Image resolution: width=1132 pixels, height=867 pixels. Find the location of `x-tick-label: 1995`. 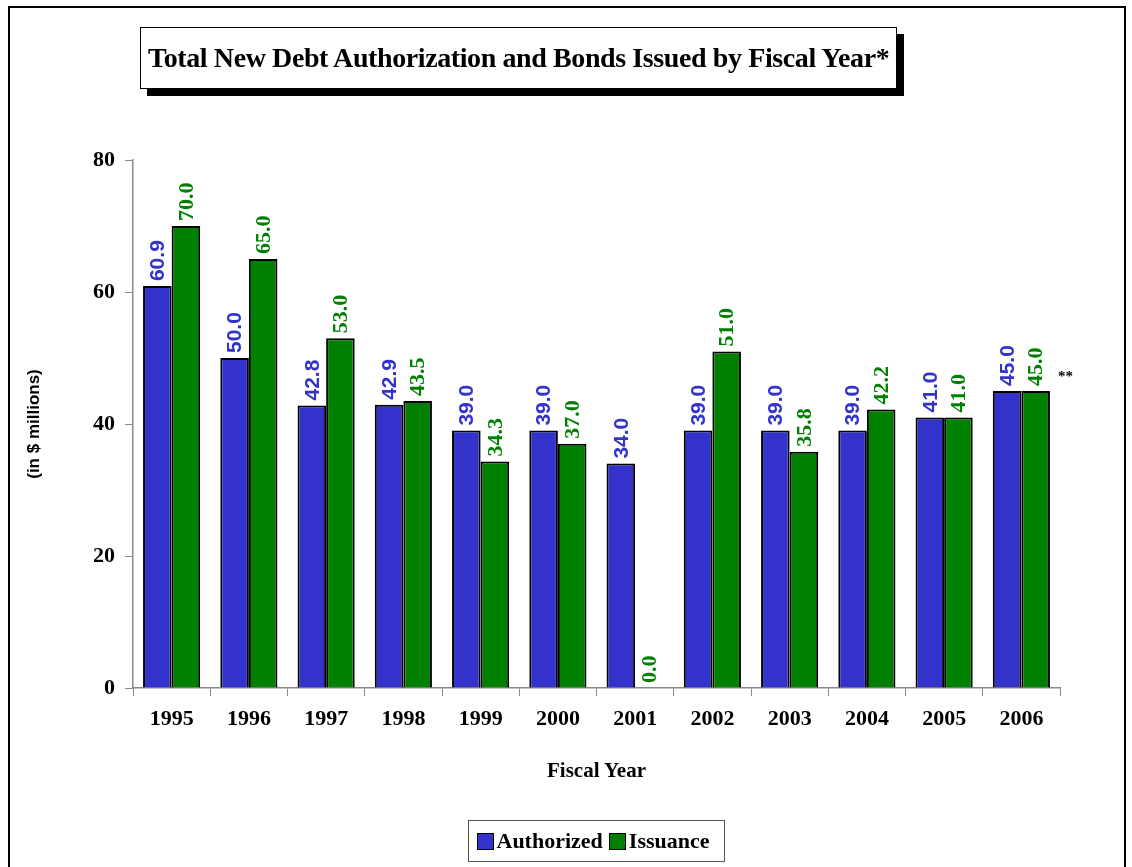

x-tick-label: 1995 is located at coordinates (171, 717).